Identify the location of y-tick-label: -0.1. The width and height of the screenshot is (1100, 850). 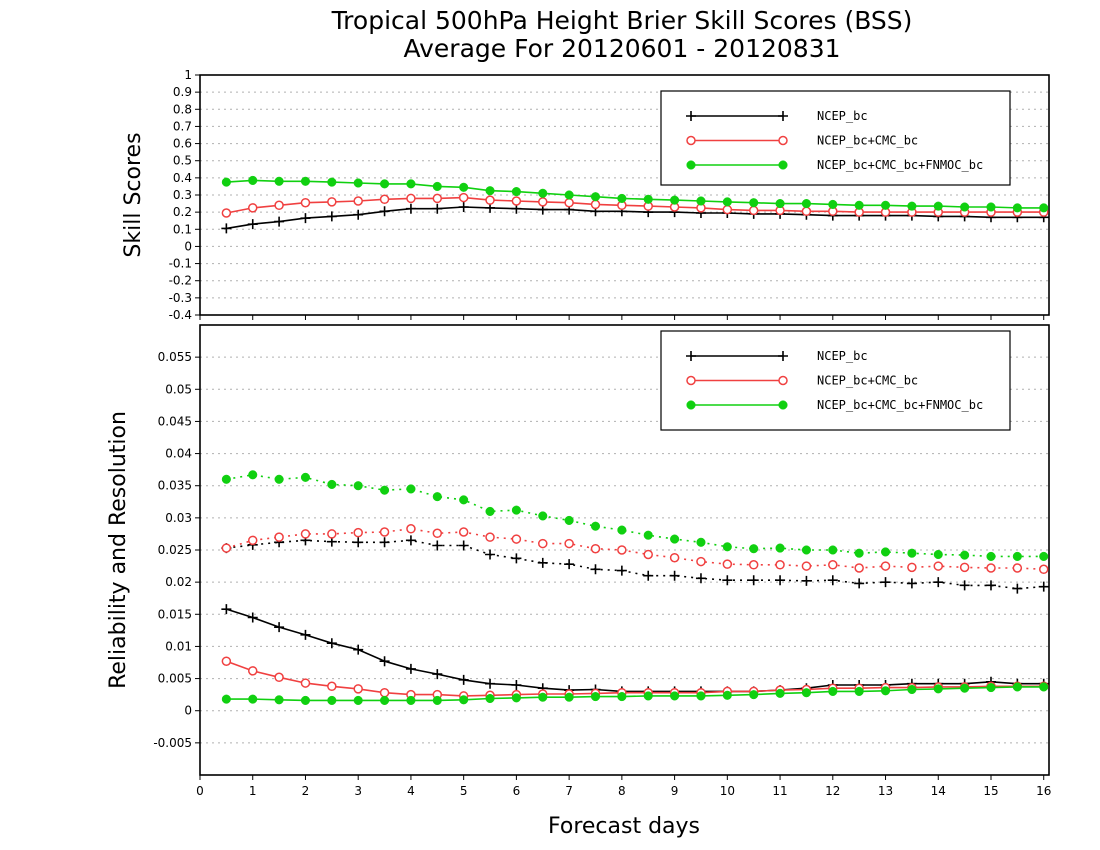
(180, 264).